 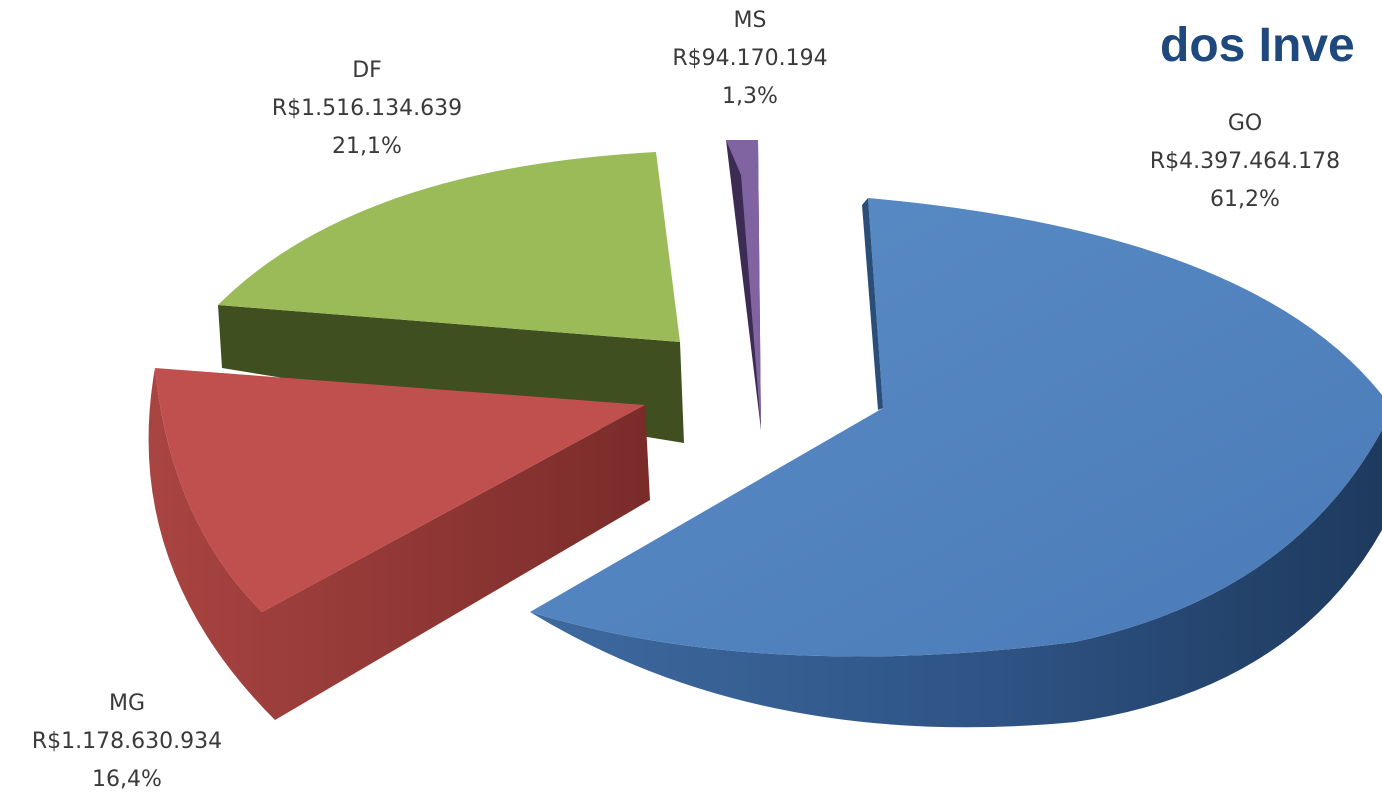 I want to click on slice-label-go: GO R$4.397.464.178 61,2%, so click(x=1238, y=162).